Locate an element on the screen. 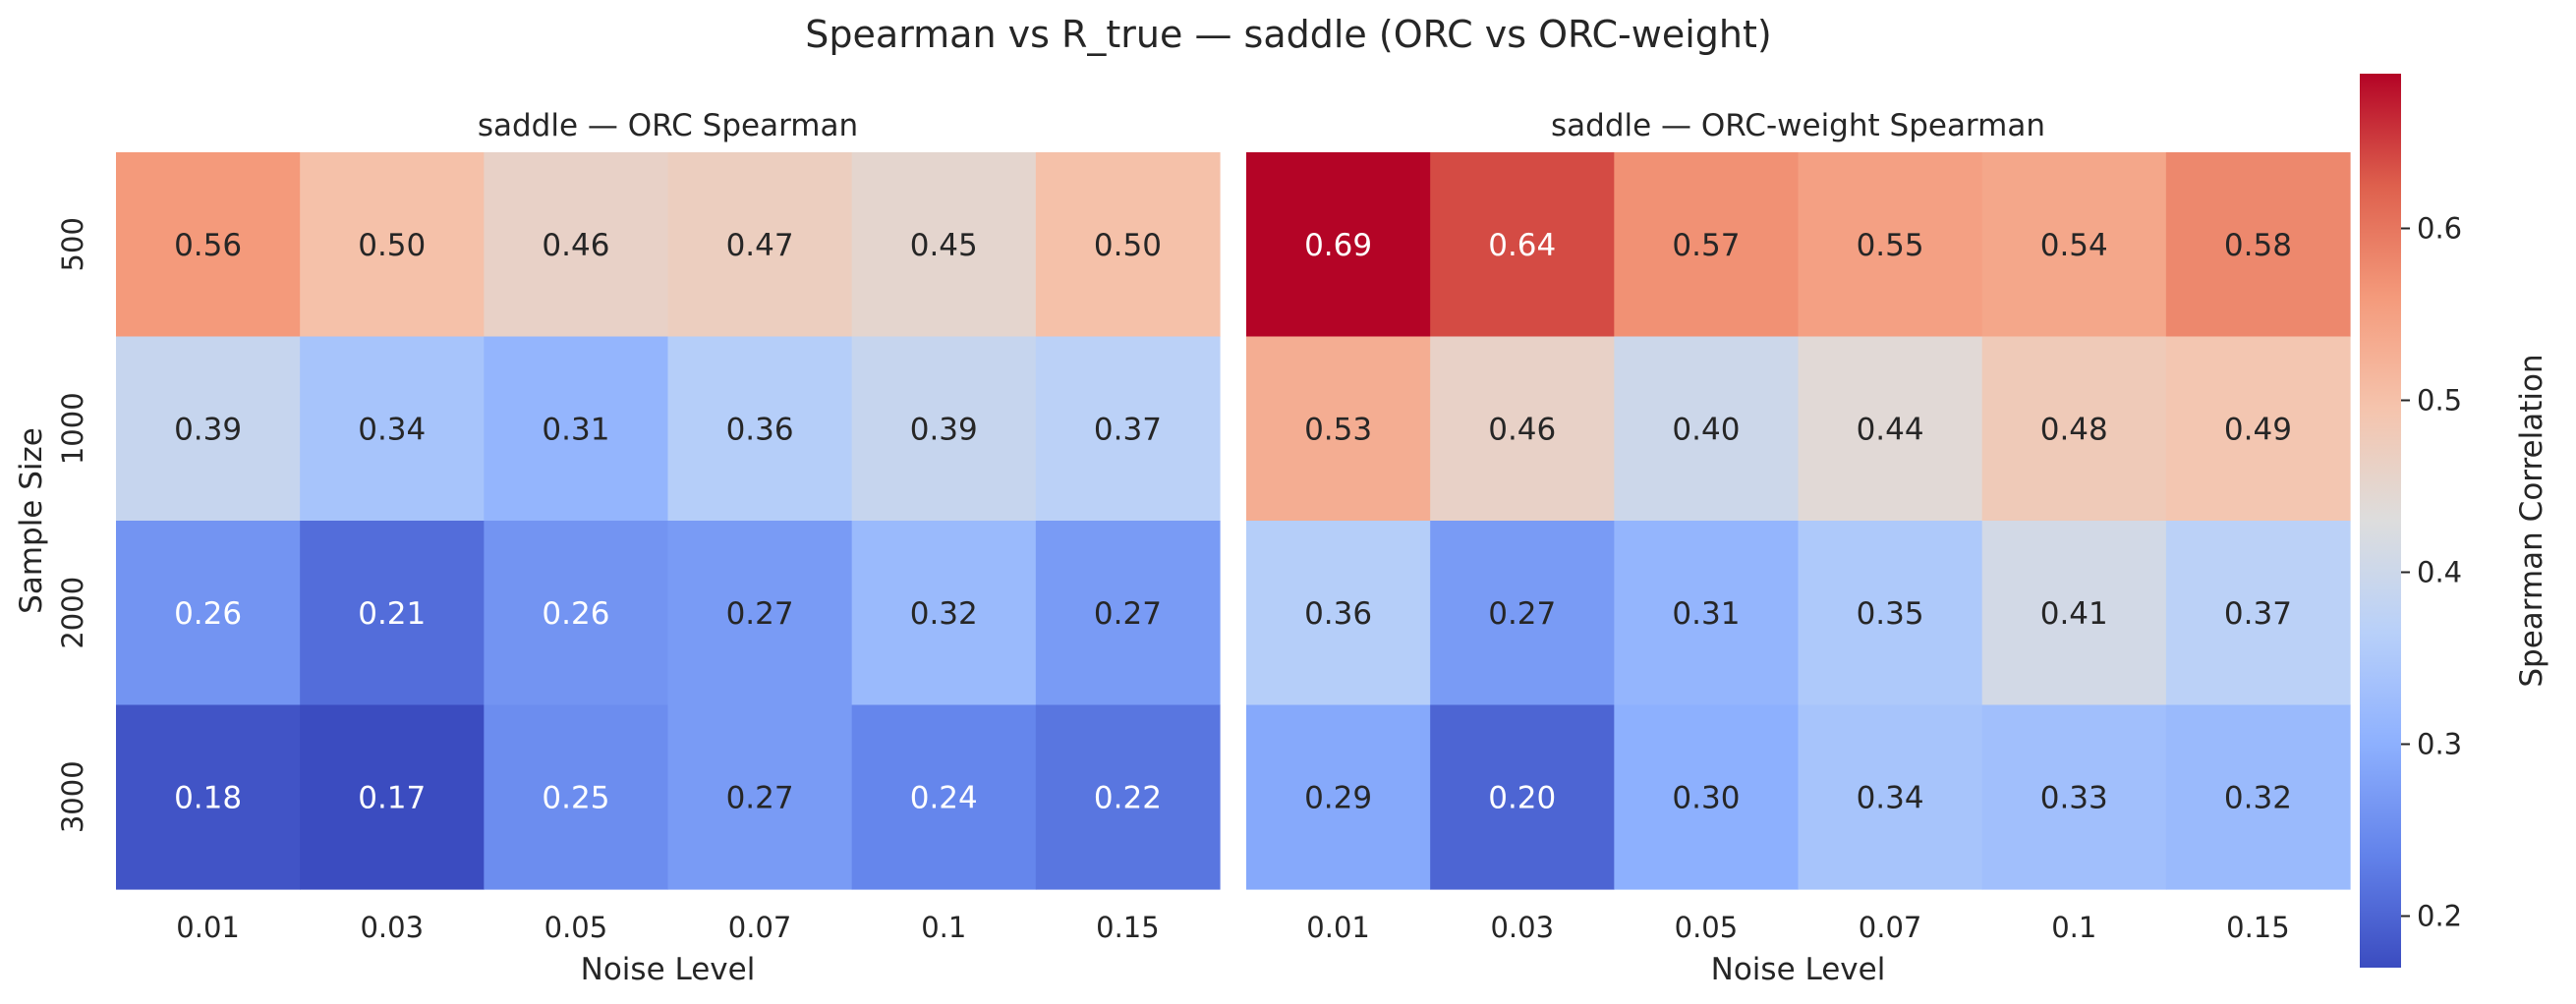  colorbar: 0.2 0.3 0.4 0.5 0.6 Spearman Correlation is located at coordinates (2455, 521).